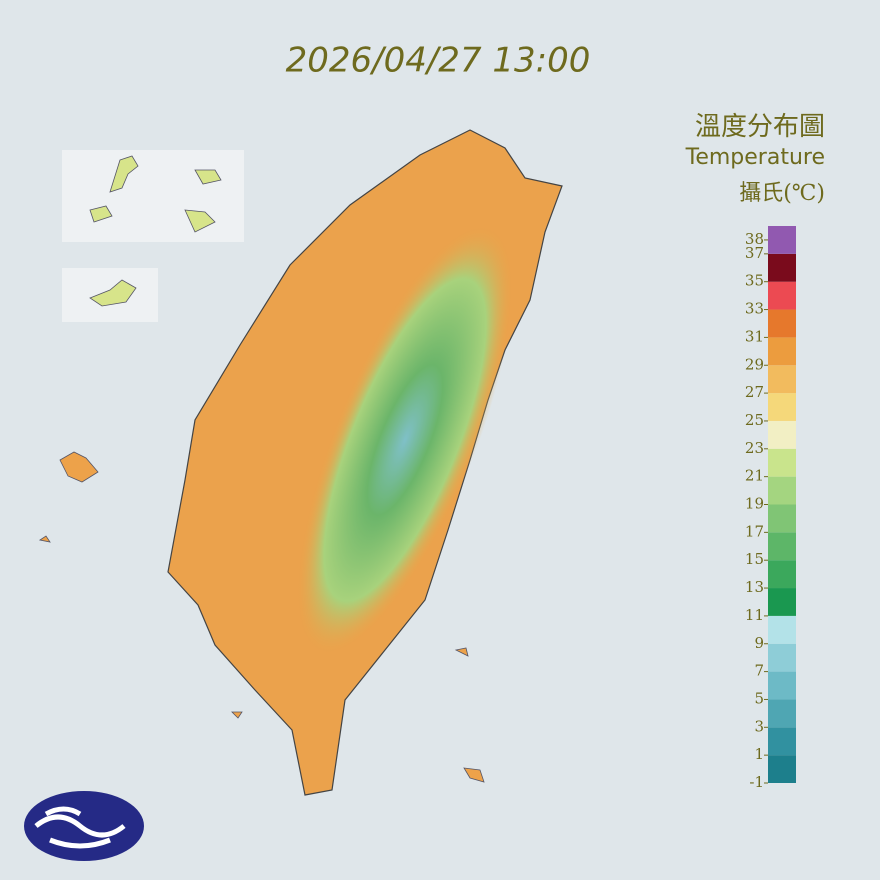 This screenshot has height=884, width=880. I want to click on legend-tick-label: 38, so click(754, 239).